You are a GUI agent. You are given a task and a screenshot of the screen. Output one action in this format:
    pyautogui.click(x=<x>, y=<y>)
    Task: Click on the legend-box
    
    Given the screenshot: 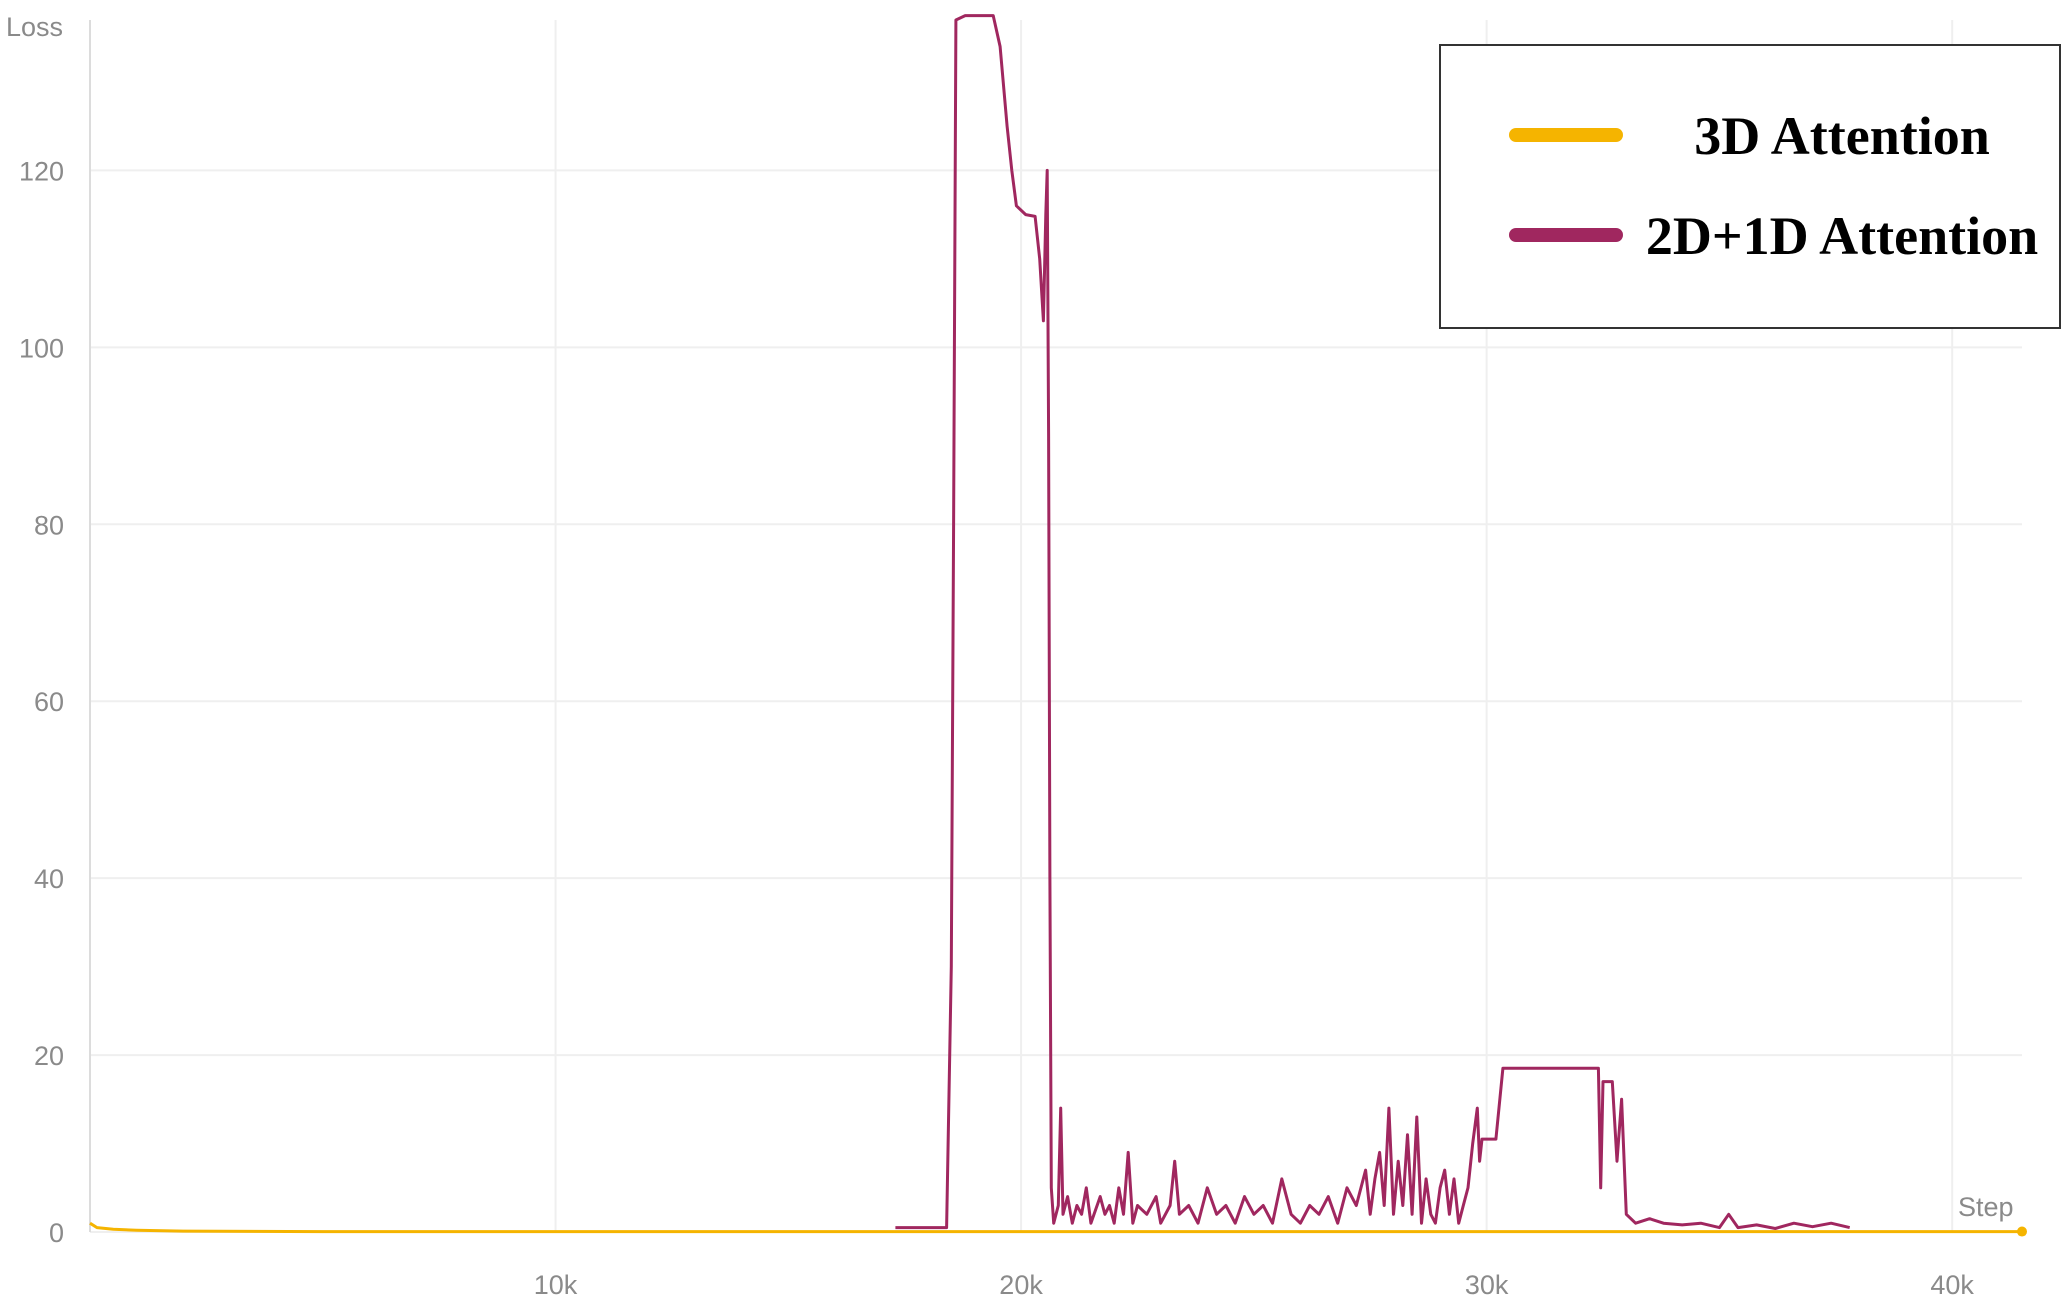 What is the action you would take?
    pyautogui.click(x=1750, y=186)
    